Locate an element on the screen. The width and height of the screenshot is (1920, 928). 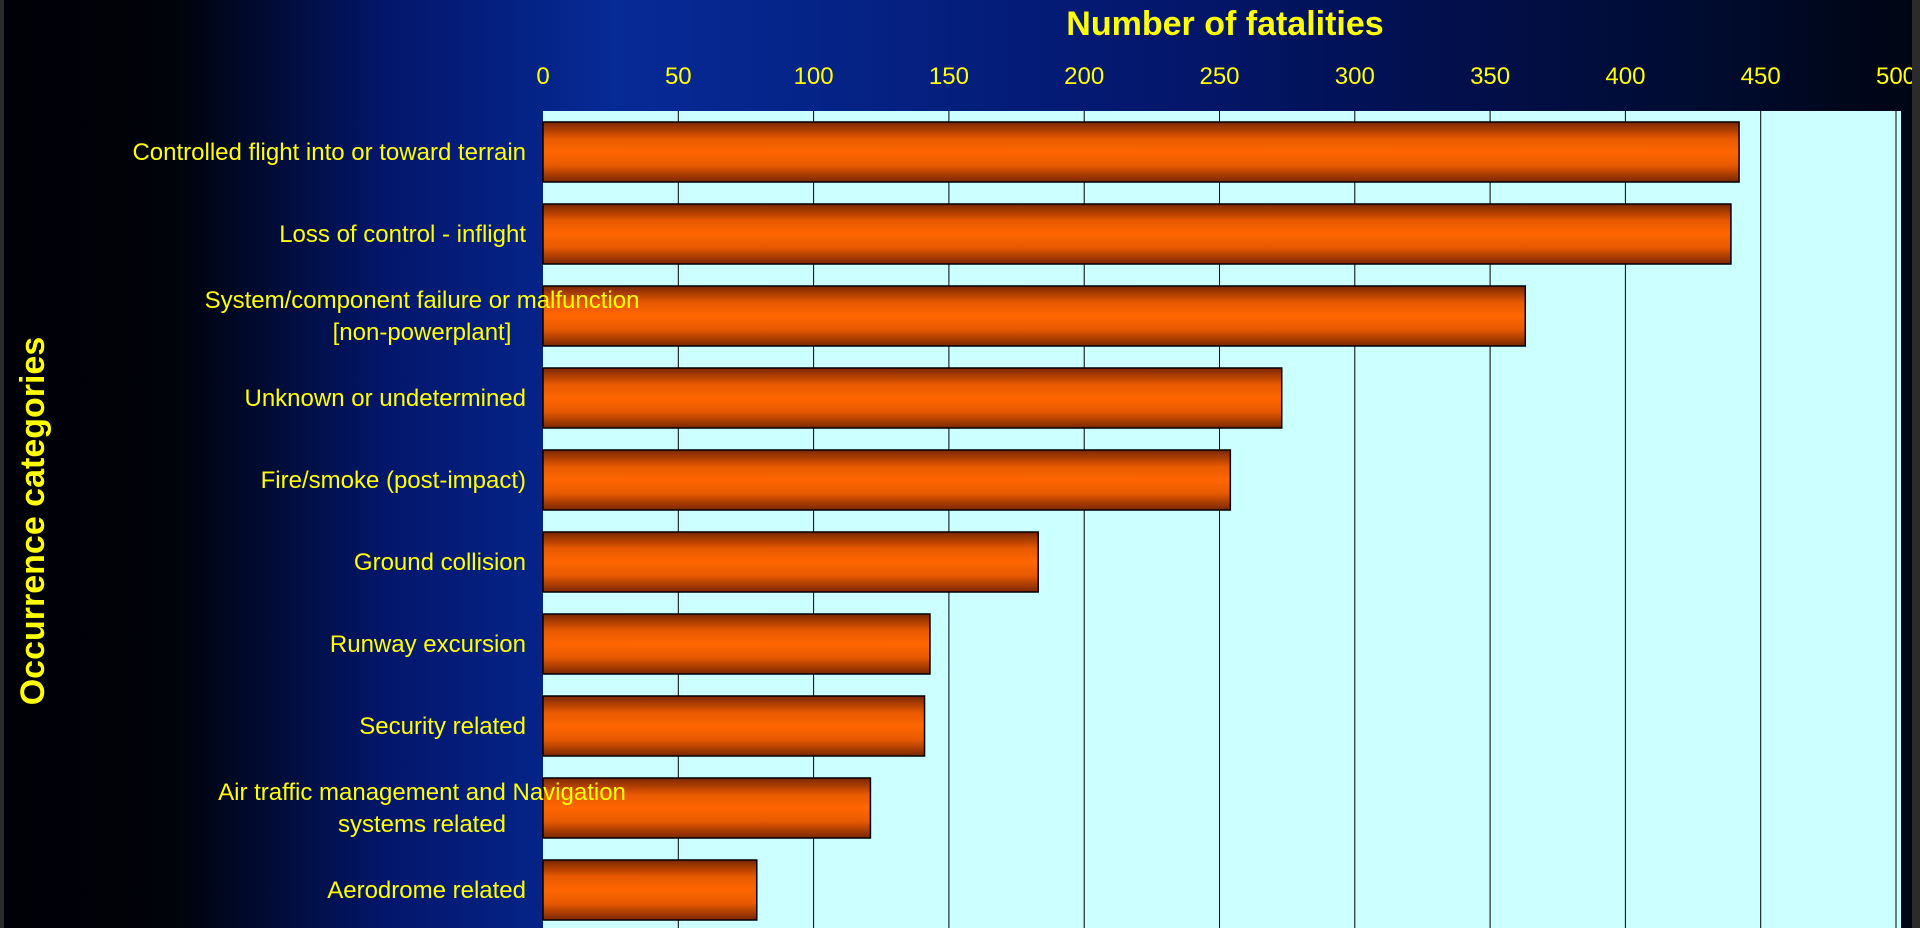
x-tick-label: 200 is located at coordinates (1084, 76).